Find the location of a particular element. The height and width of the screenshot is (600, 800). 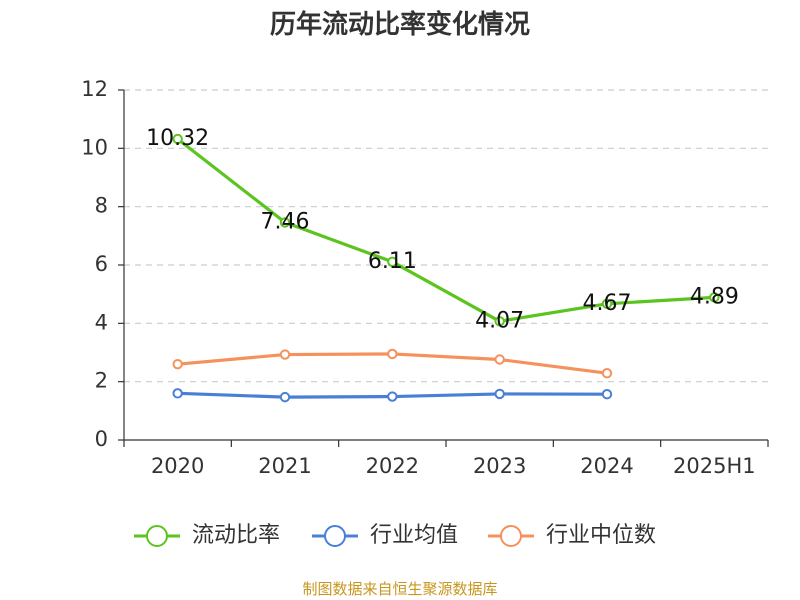

data-label: 7.46 is located at coordinates (285, 221).